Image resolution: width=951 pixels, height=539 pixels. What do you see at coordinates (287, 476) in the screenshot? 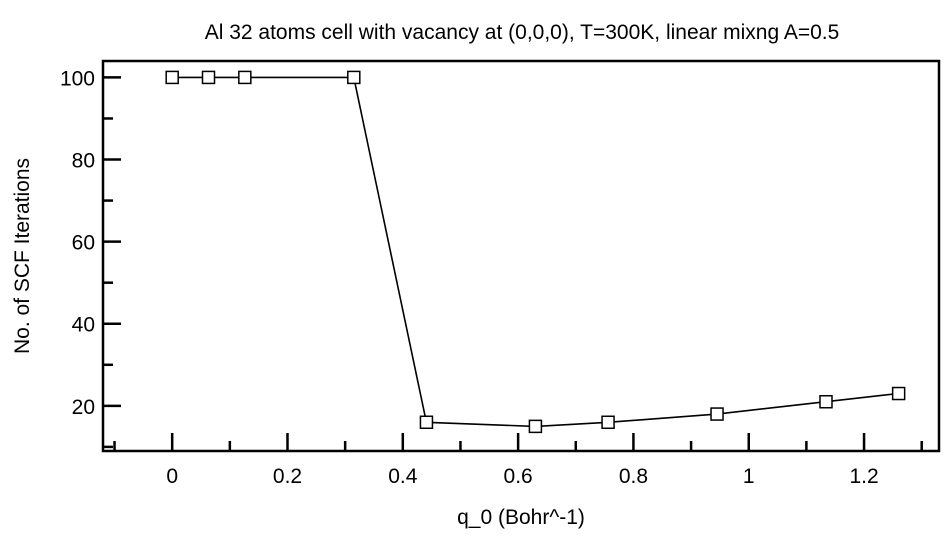
I see `x-tick-label: 0.2` at bounding box center [287, 476].